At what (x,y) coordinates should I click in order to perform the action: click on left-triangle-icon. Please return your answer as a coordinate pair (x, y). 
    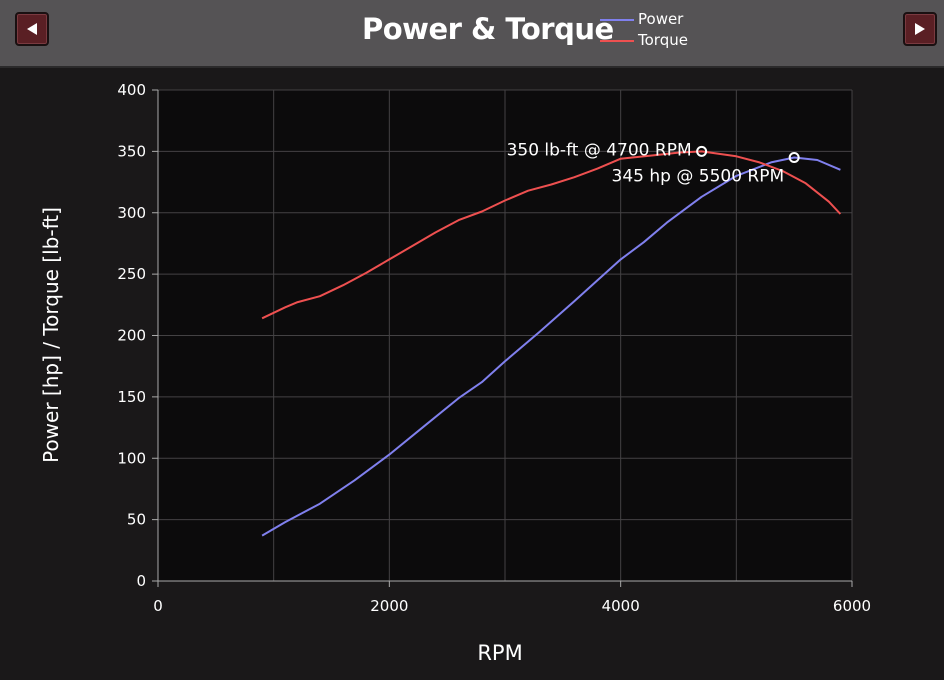
    Looking at the image, I should click on (32, 29).